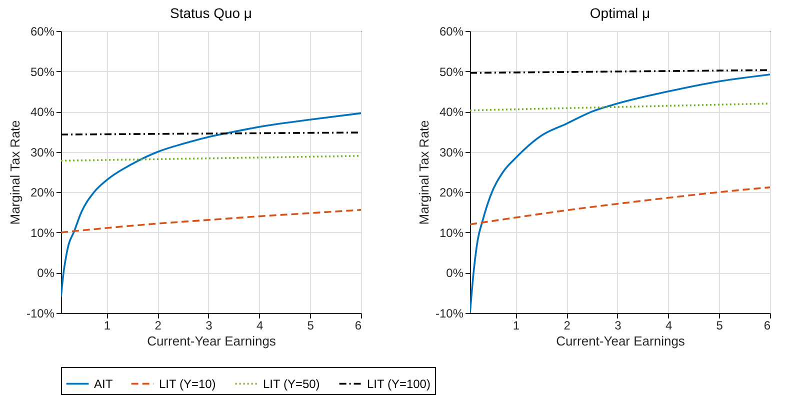 The height and width of the screenshot is (414, 811). What do you see at coordinates (398, 383) in the screenshot?
I see `legend-label: LIT (Y=100)` at bounding box center [398, 383].